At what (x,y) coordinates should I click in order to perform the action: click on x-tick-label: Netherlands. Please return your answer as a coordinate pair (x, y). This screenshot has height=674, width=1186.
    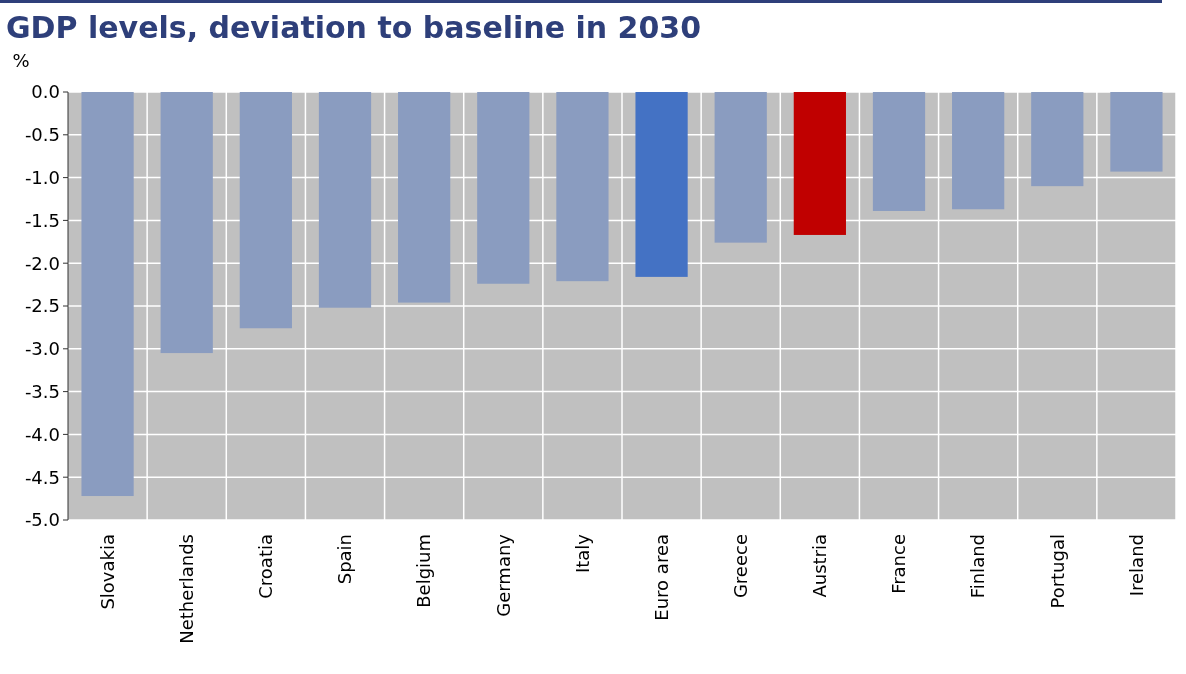
    Looking at the image, I should click on (187, 589).